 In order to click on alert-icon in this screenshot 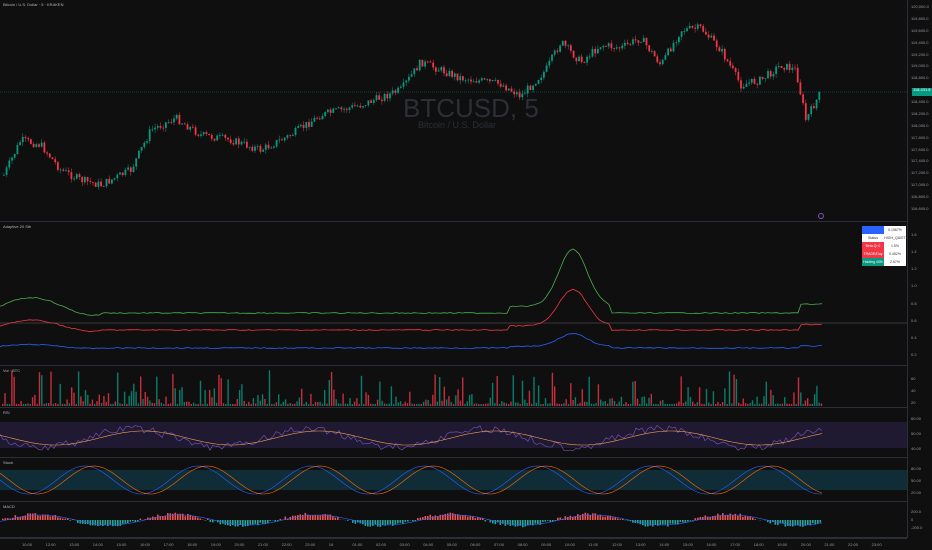, I will do `click(821, 216)`.